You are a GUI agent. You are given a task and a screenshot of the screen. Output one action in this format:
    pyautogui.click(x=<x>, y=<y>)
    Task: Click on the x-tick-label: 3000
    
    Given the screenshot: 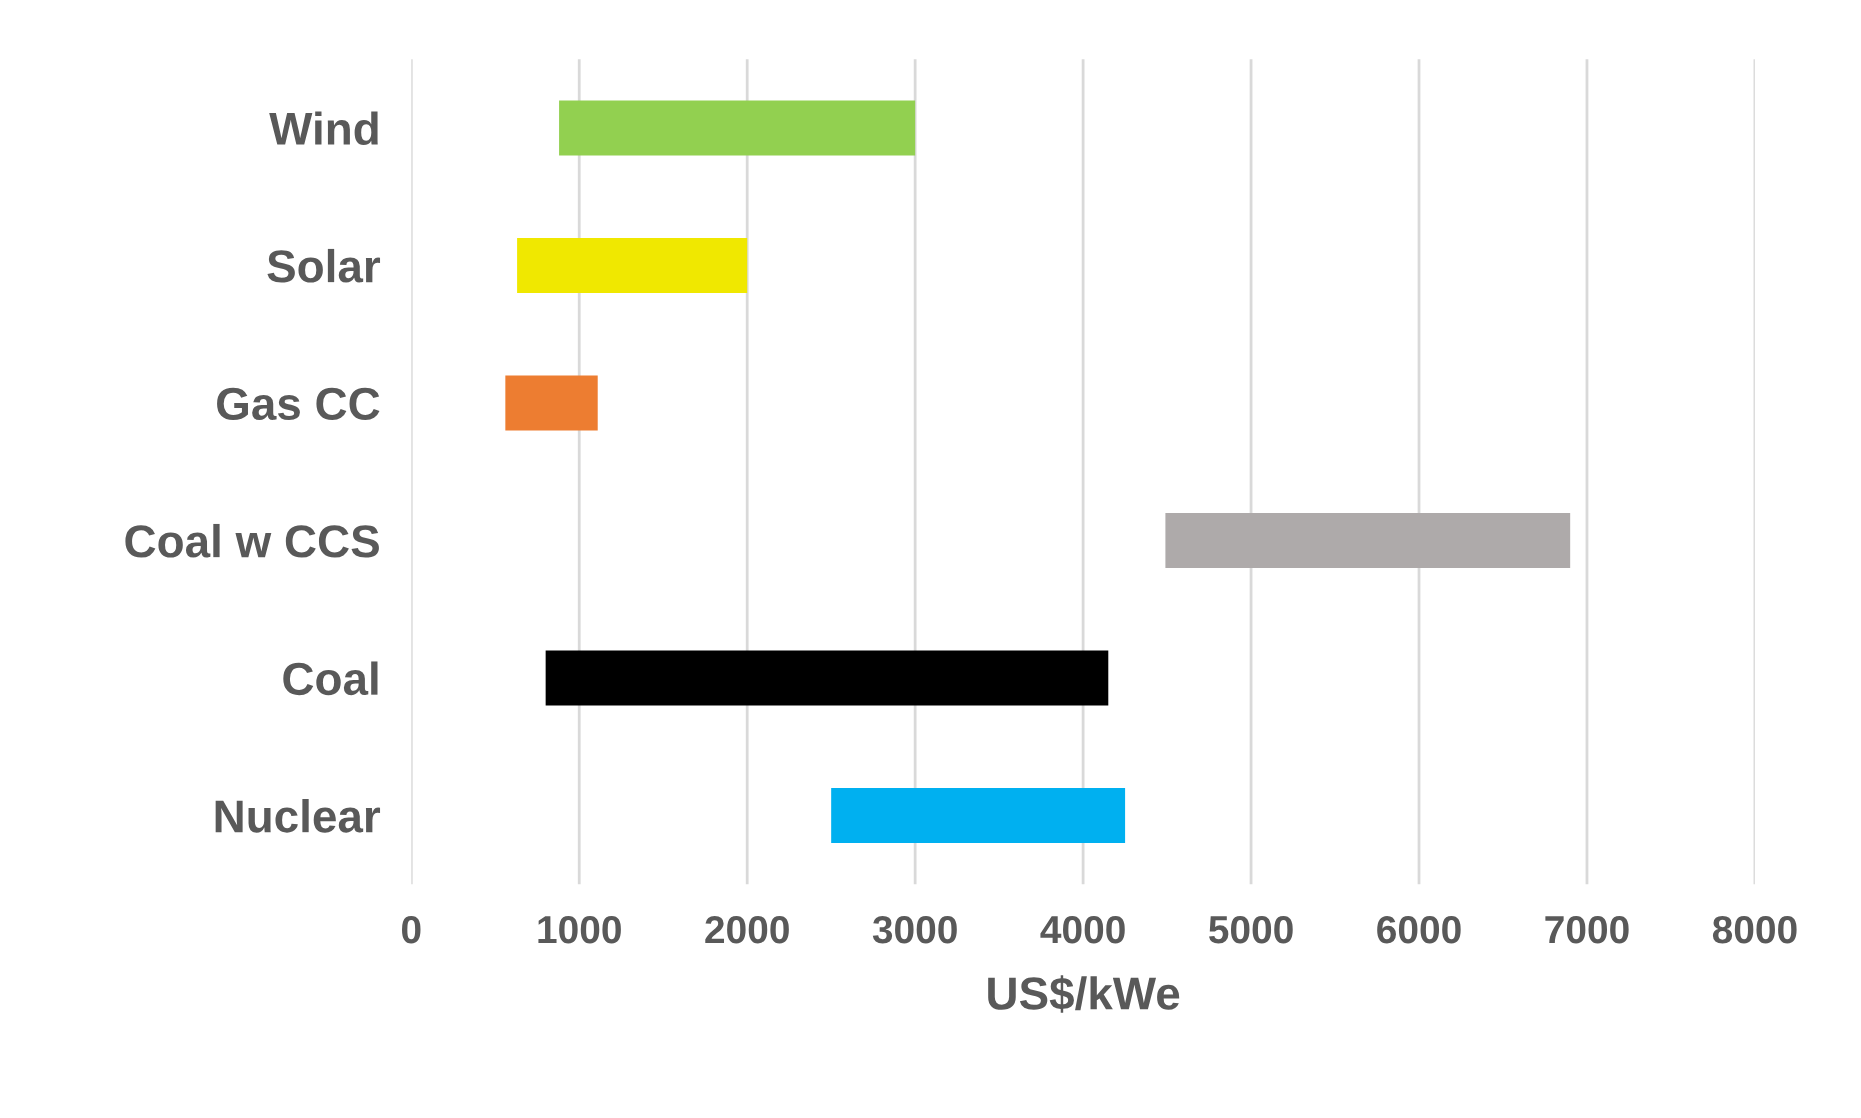 What is the action you would take?
    pyautogui.click(x=914, y=929)
    